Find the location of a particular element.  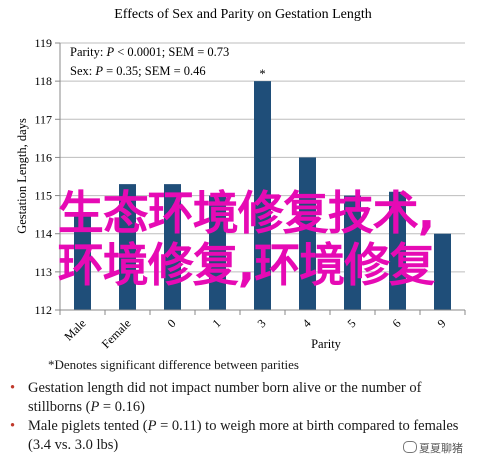

x-ticks: Male Female 0 1 3 4 5 6 9 is located at coordinates (262, 330).